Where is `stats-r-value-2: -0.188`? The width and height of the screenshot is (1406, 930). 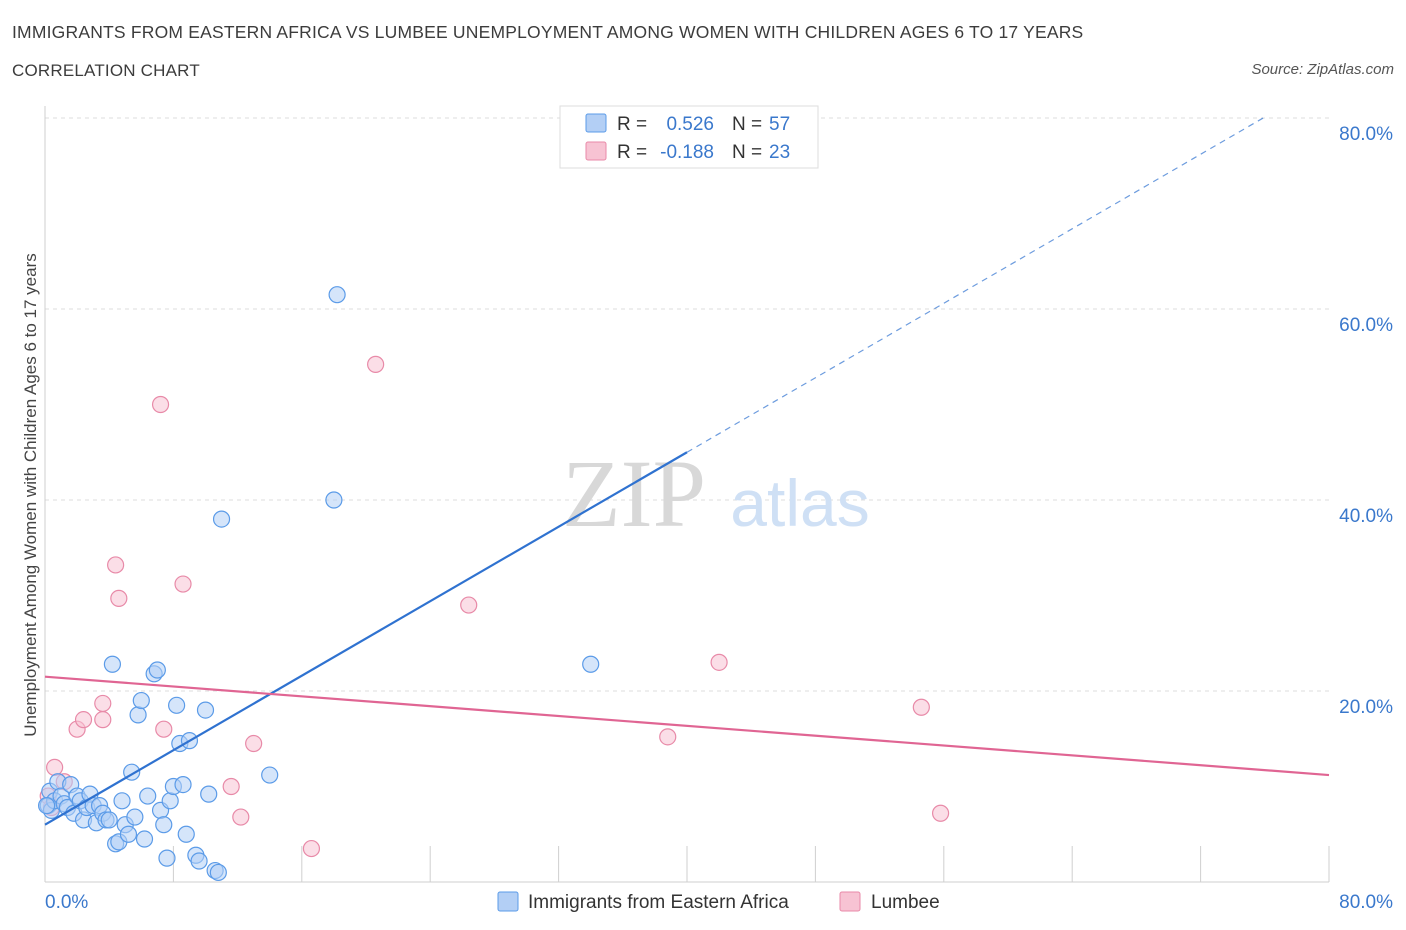 stats-r-value-2: -0.188 is located at coordinates (687, 152).